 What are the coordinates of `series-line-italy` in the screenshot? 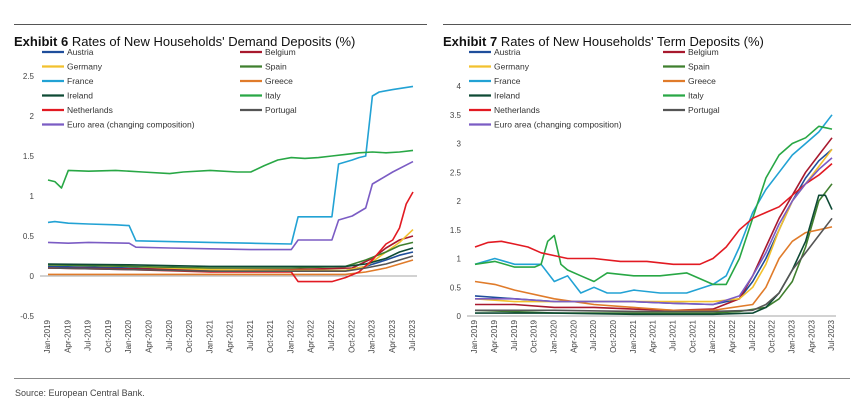 It's located at (230, 169).